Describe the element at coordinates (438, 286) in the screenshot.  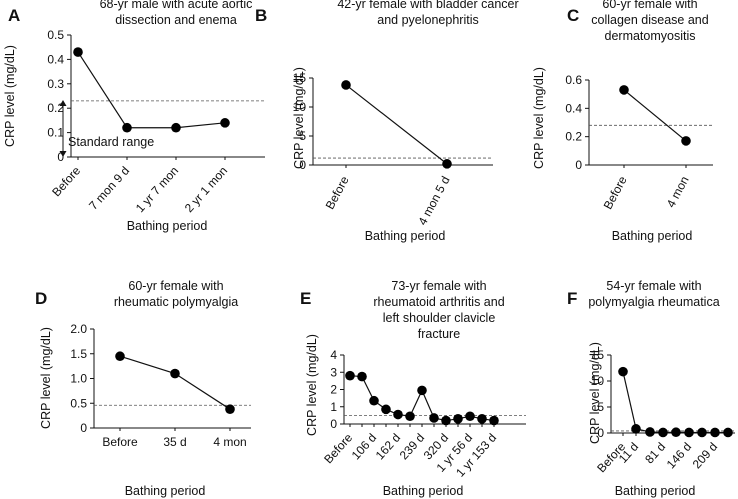
I see `chart-title-line: 73-yr female with` at that location.